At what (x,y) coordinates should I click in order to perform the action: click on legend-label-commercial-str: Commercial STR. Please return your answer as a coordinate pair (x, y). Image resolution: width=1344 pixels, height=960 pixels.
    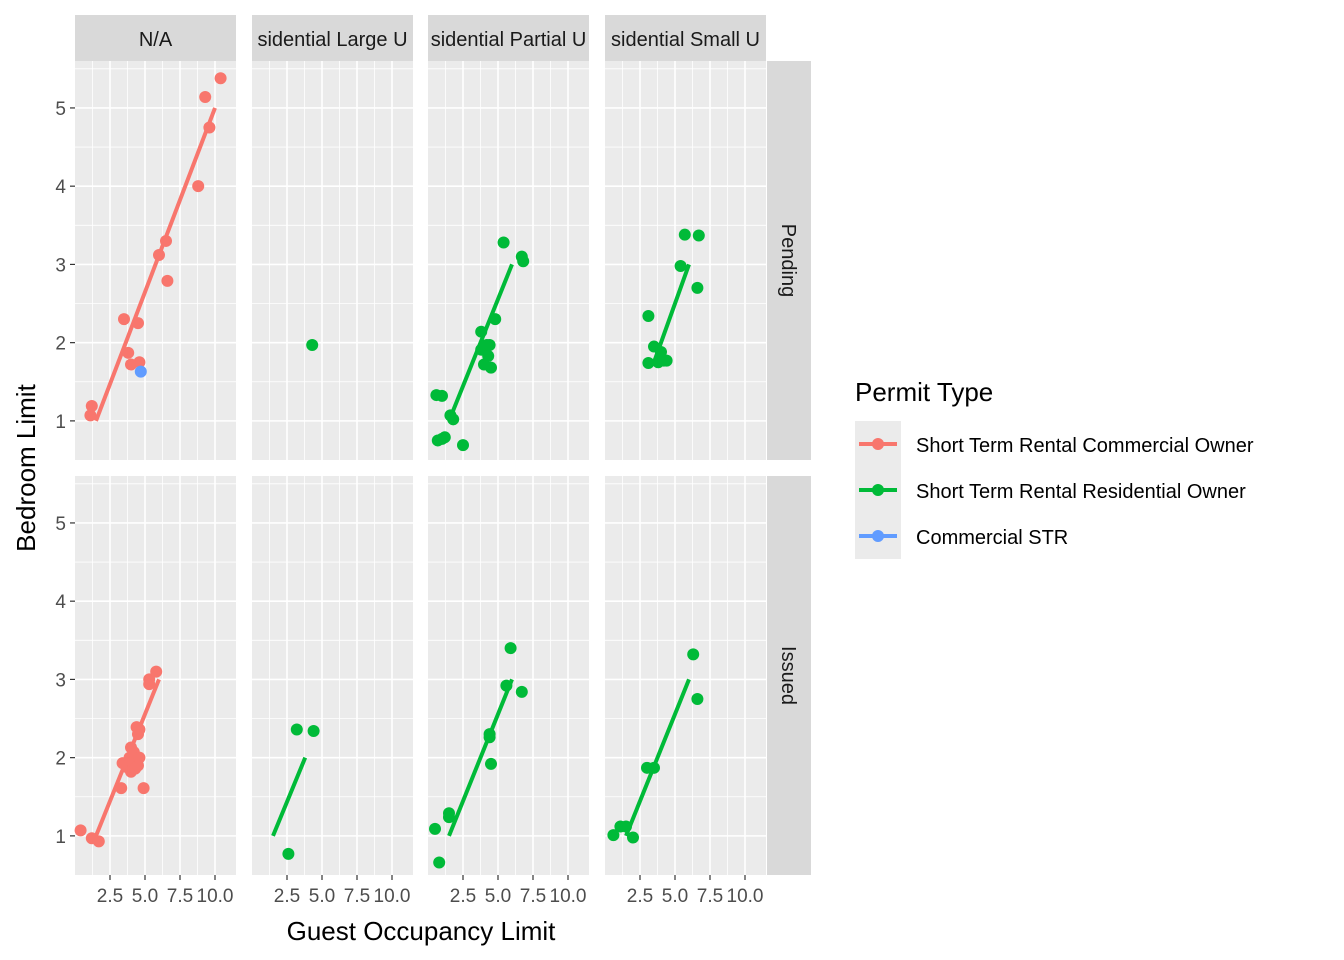
    Looking at the image, I should click on (992, 538).